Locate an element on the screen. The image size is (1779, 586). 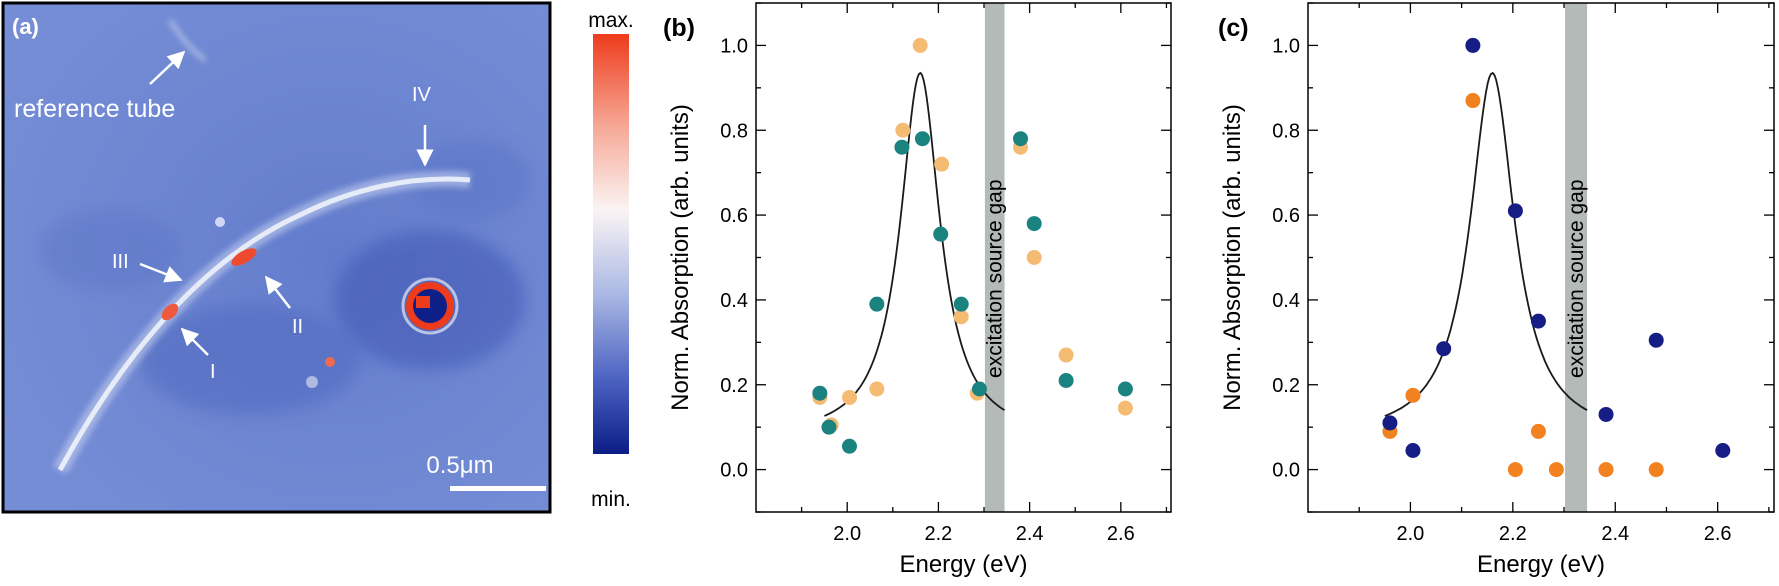
label-I: I is located at coordinates (213, 372).